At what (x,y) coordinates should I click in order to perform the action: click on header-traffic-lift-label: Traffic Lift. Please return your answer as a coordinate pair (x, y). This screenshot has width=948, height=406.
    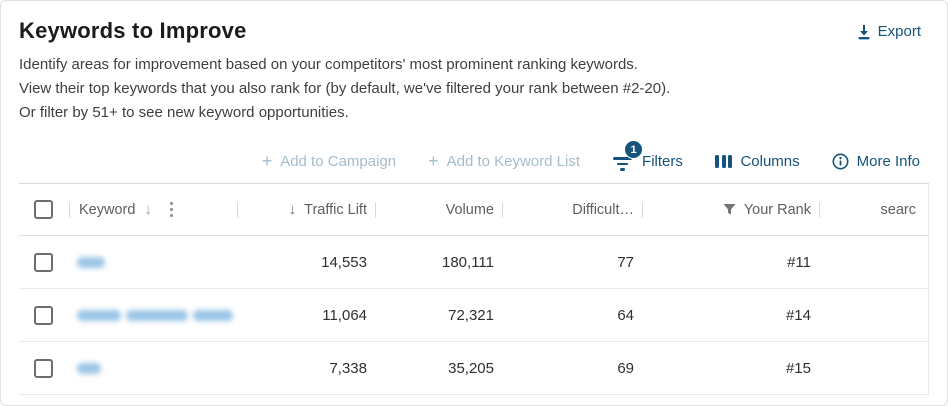
    Looking at the image, I should click on (335, 209).